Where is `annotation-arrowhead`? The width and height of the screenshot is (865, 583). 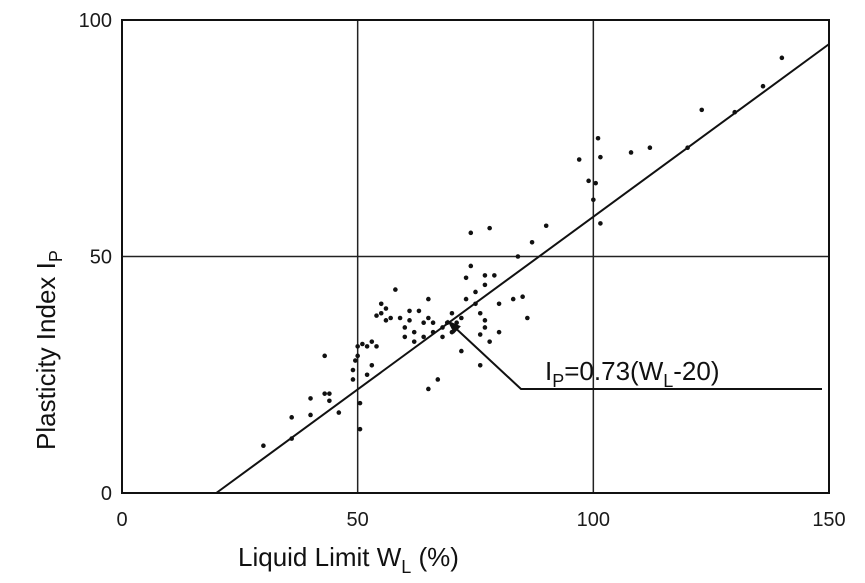 annotation-arrowhead is located at coordinates (454, 327).